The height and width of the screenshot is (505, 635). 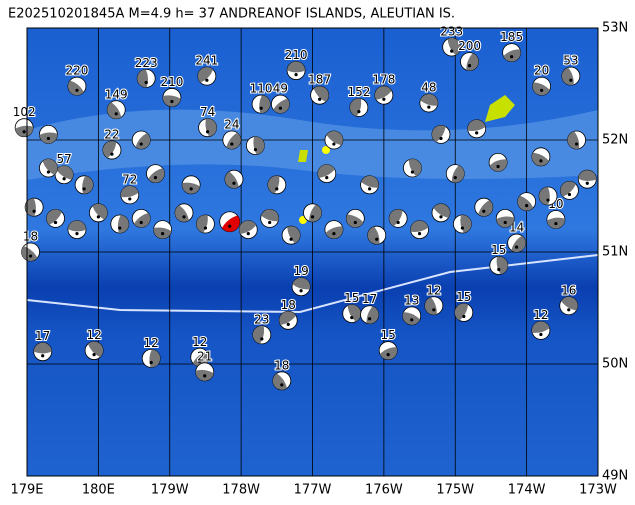 I want to click on lon-tick-label: 178W, so click(x=241, y=490).